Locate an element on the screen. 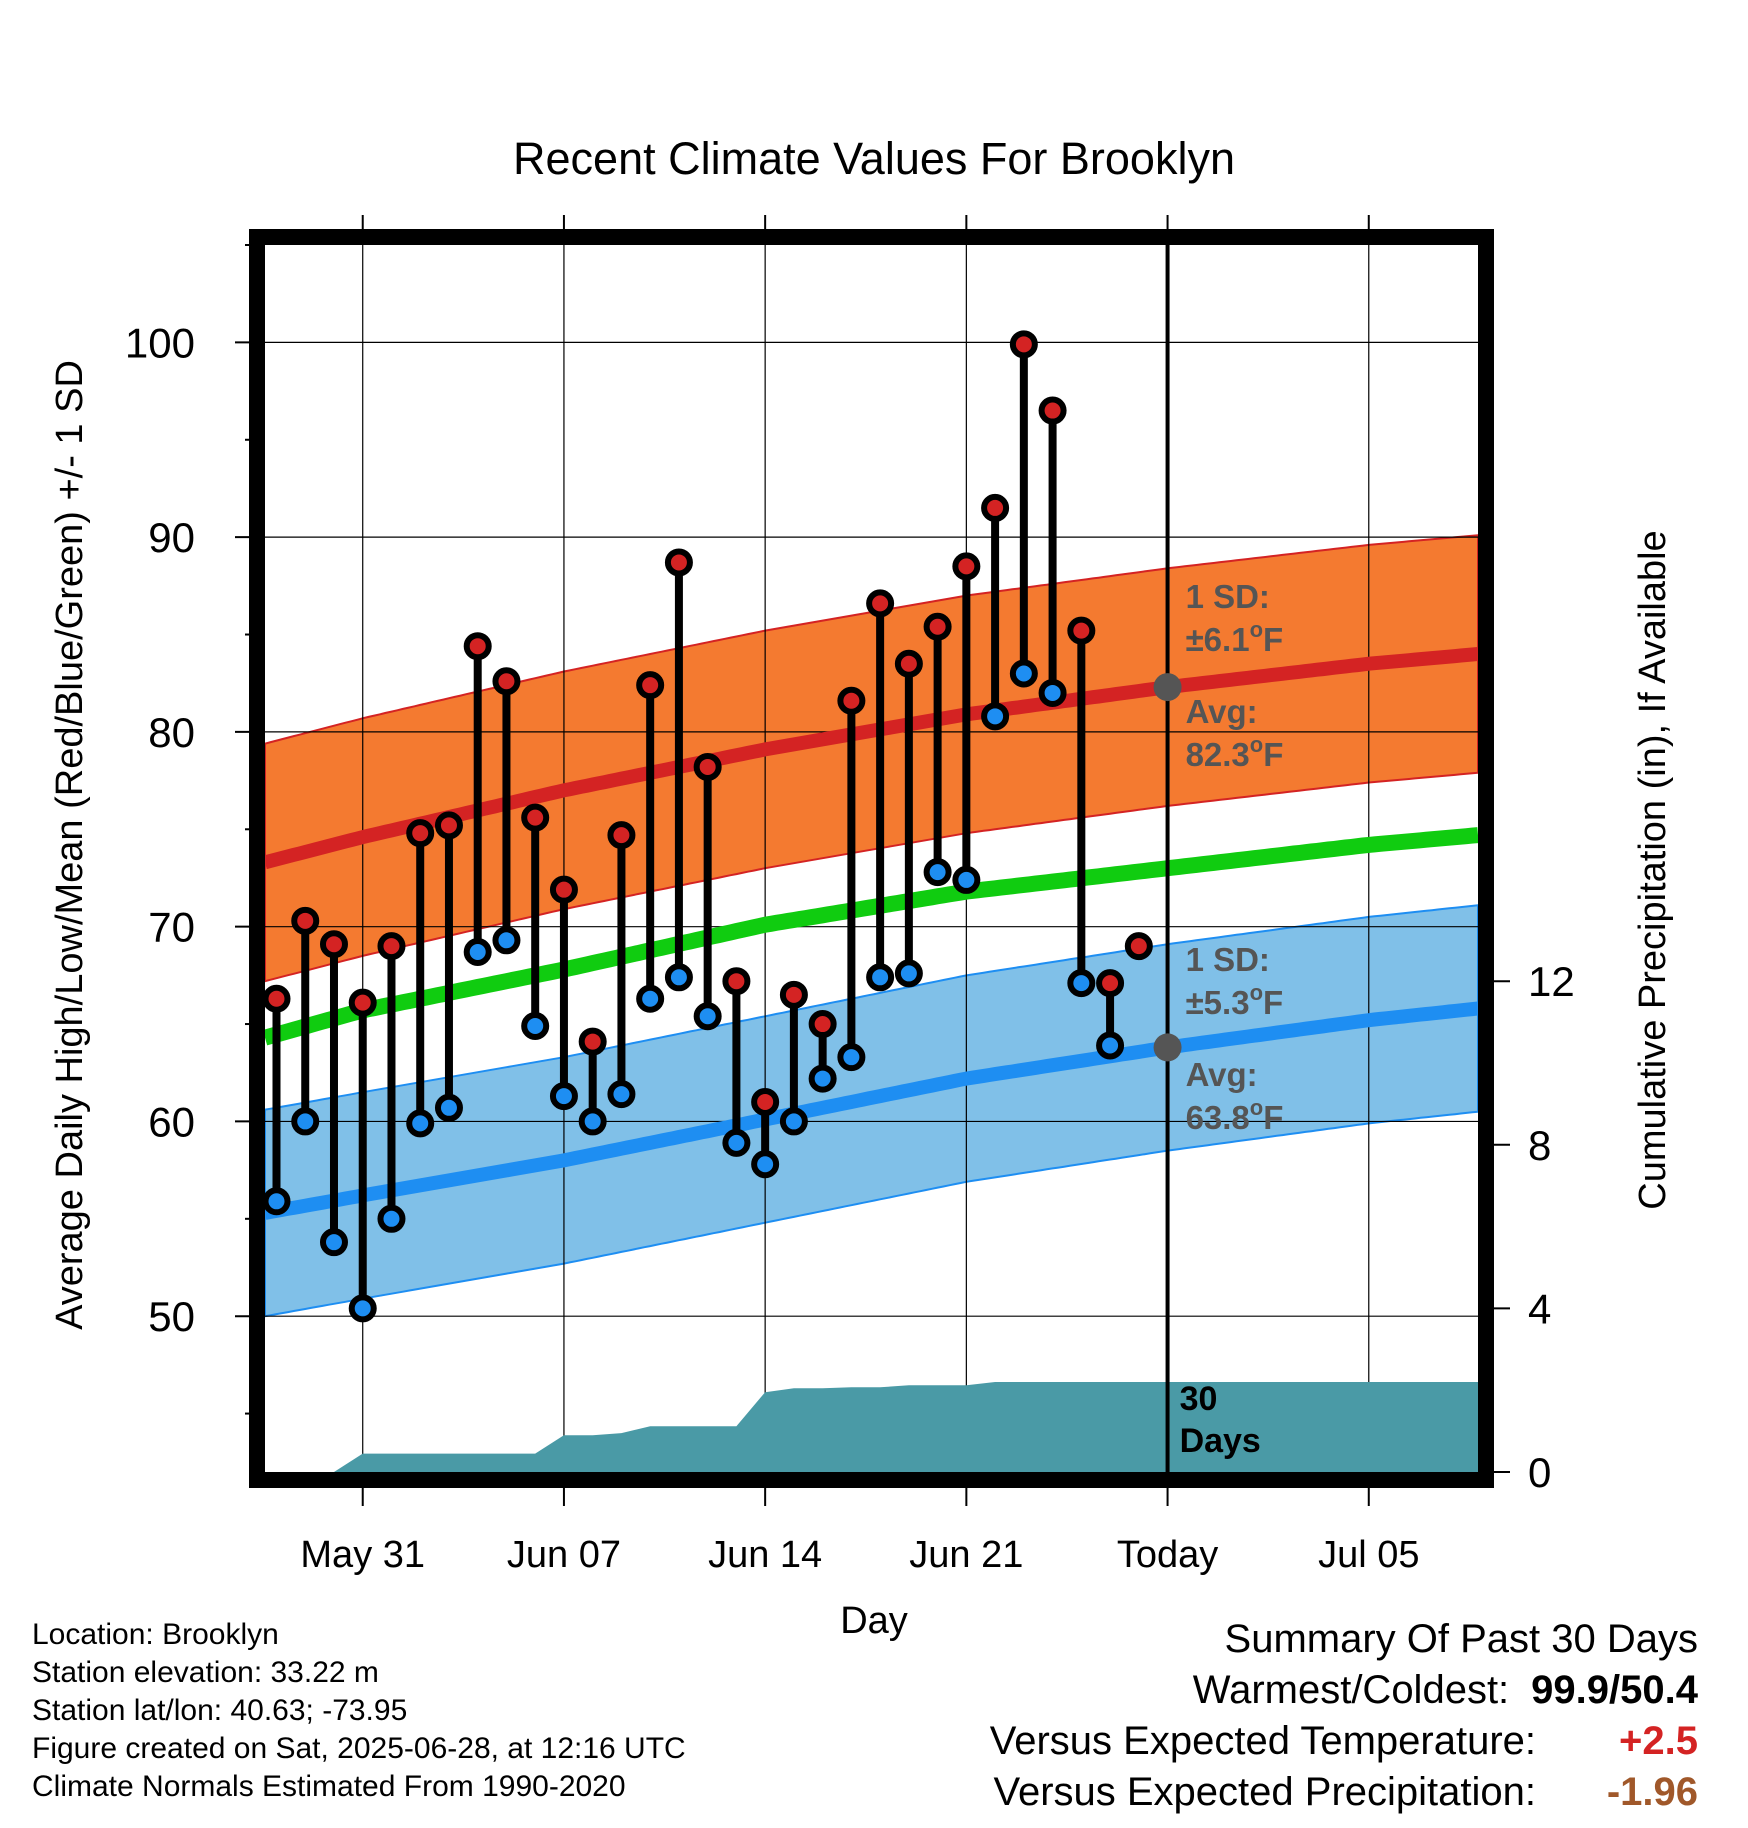 The image size is (1748, 1828). y2-tick-label: 4 is located at coordinates (1539, 1308).